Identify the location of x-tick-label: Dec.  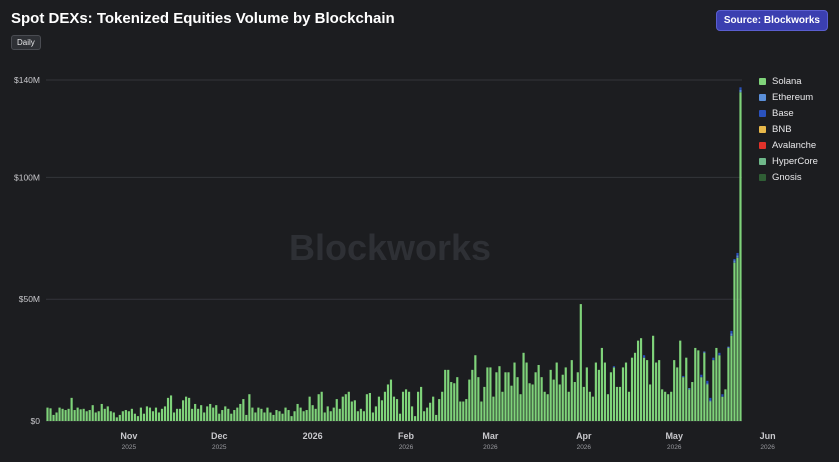
(219, 436).